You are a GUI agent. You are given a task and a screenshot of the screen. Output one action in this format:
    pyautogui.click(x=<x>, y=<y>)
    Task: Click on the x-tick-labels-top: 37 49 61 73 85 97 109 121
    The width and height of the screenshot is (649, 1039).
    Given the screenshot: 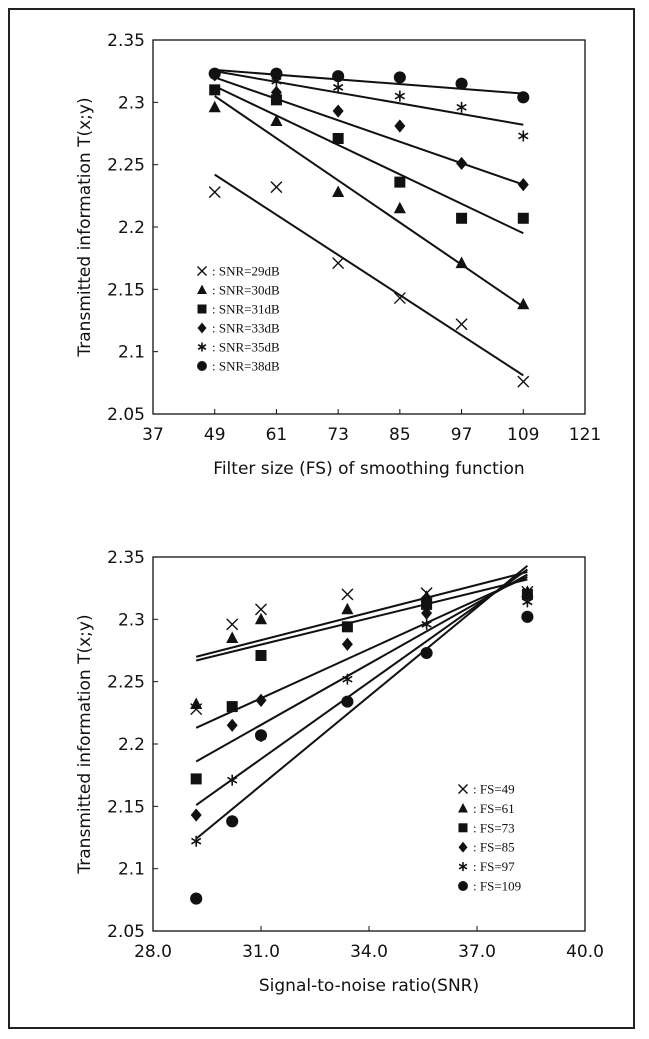 What is the action you would take?
    pyautogui.click(x=371, y=427)
    